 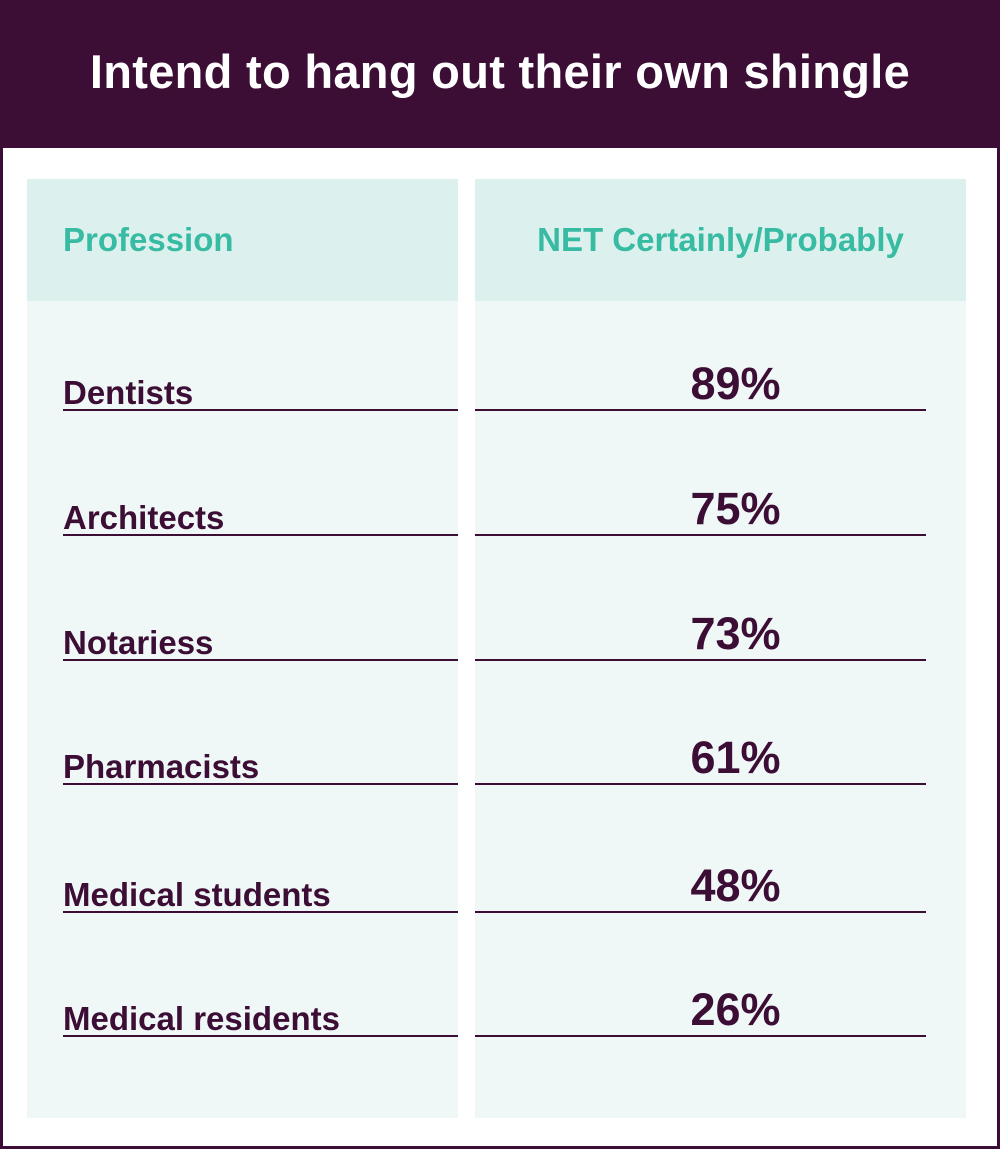 What do you see at coordinates (128, 392) in the screenshot?
I see `row-label: Dentists` at bounding box center [128, 392].